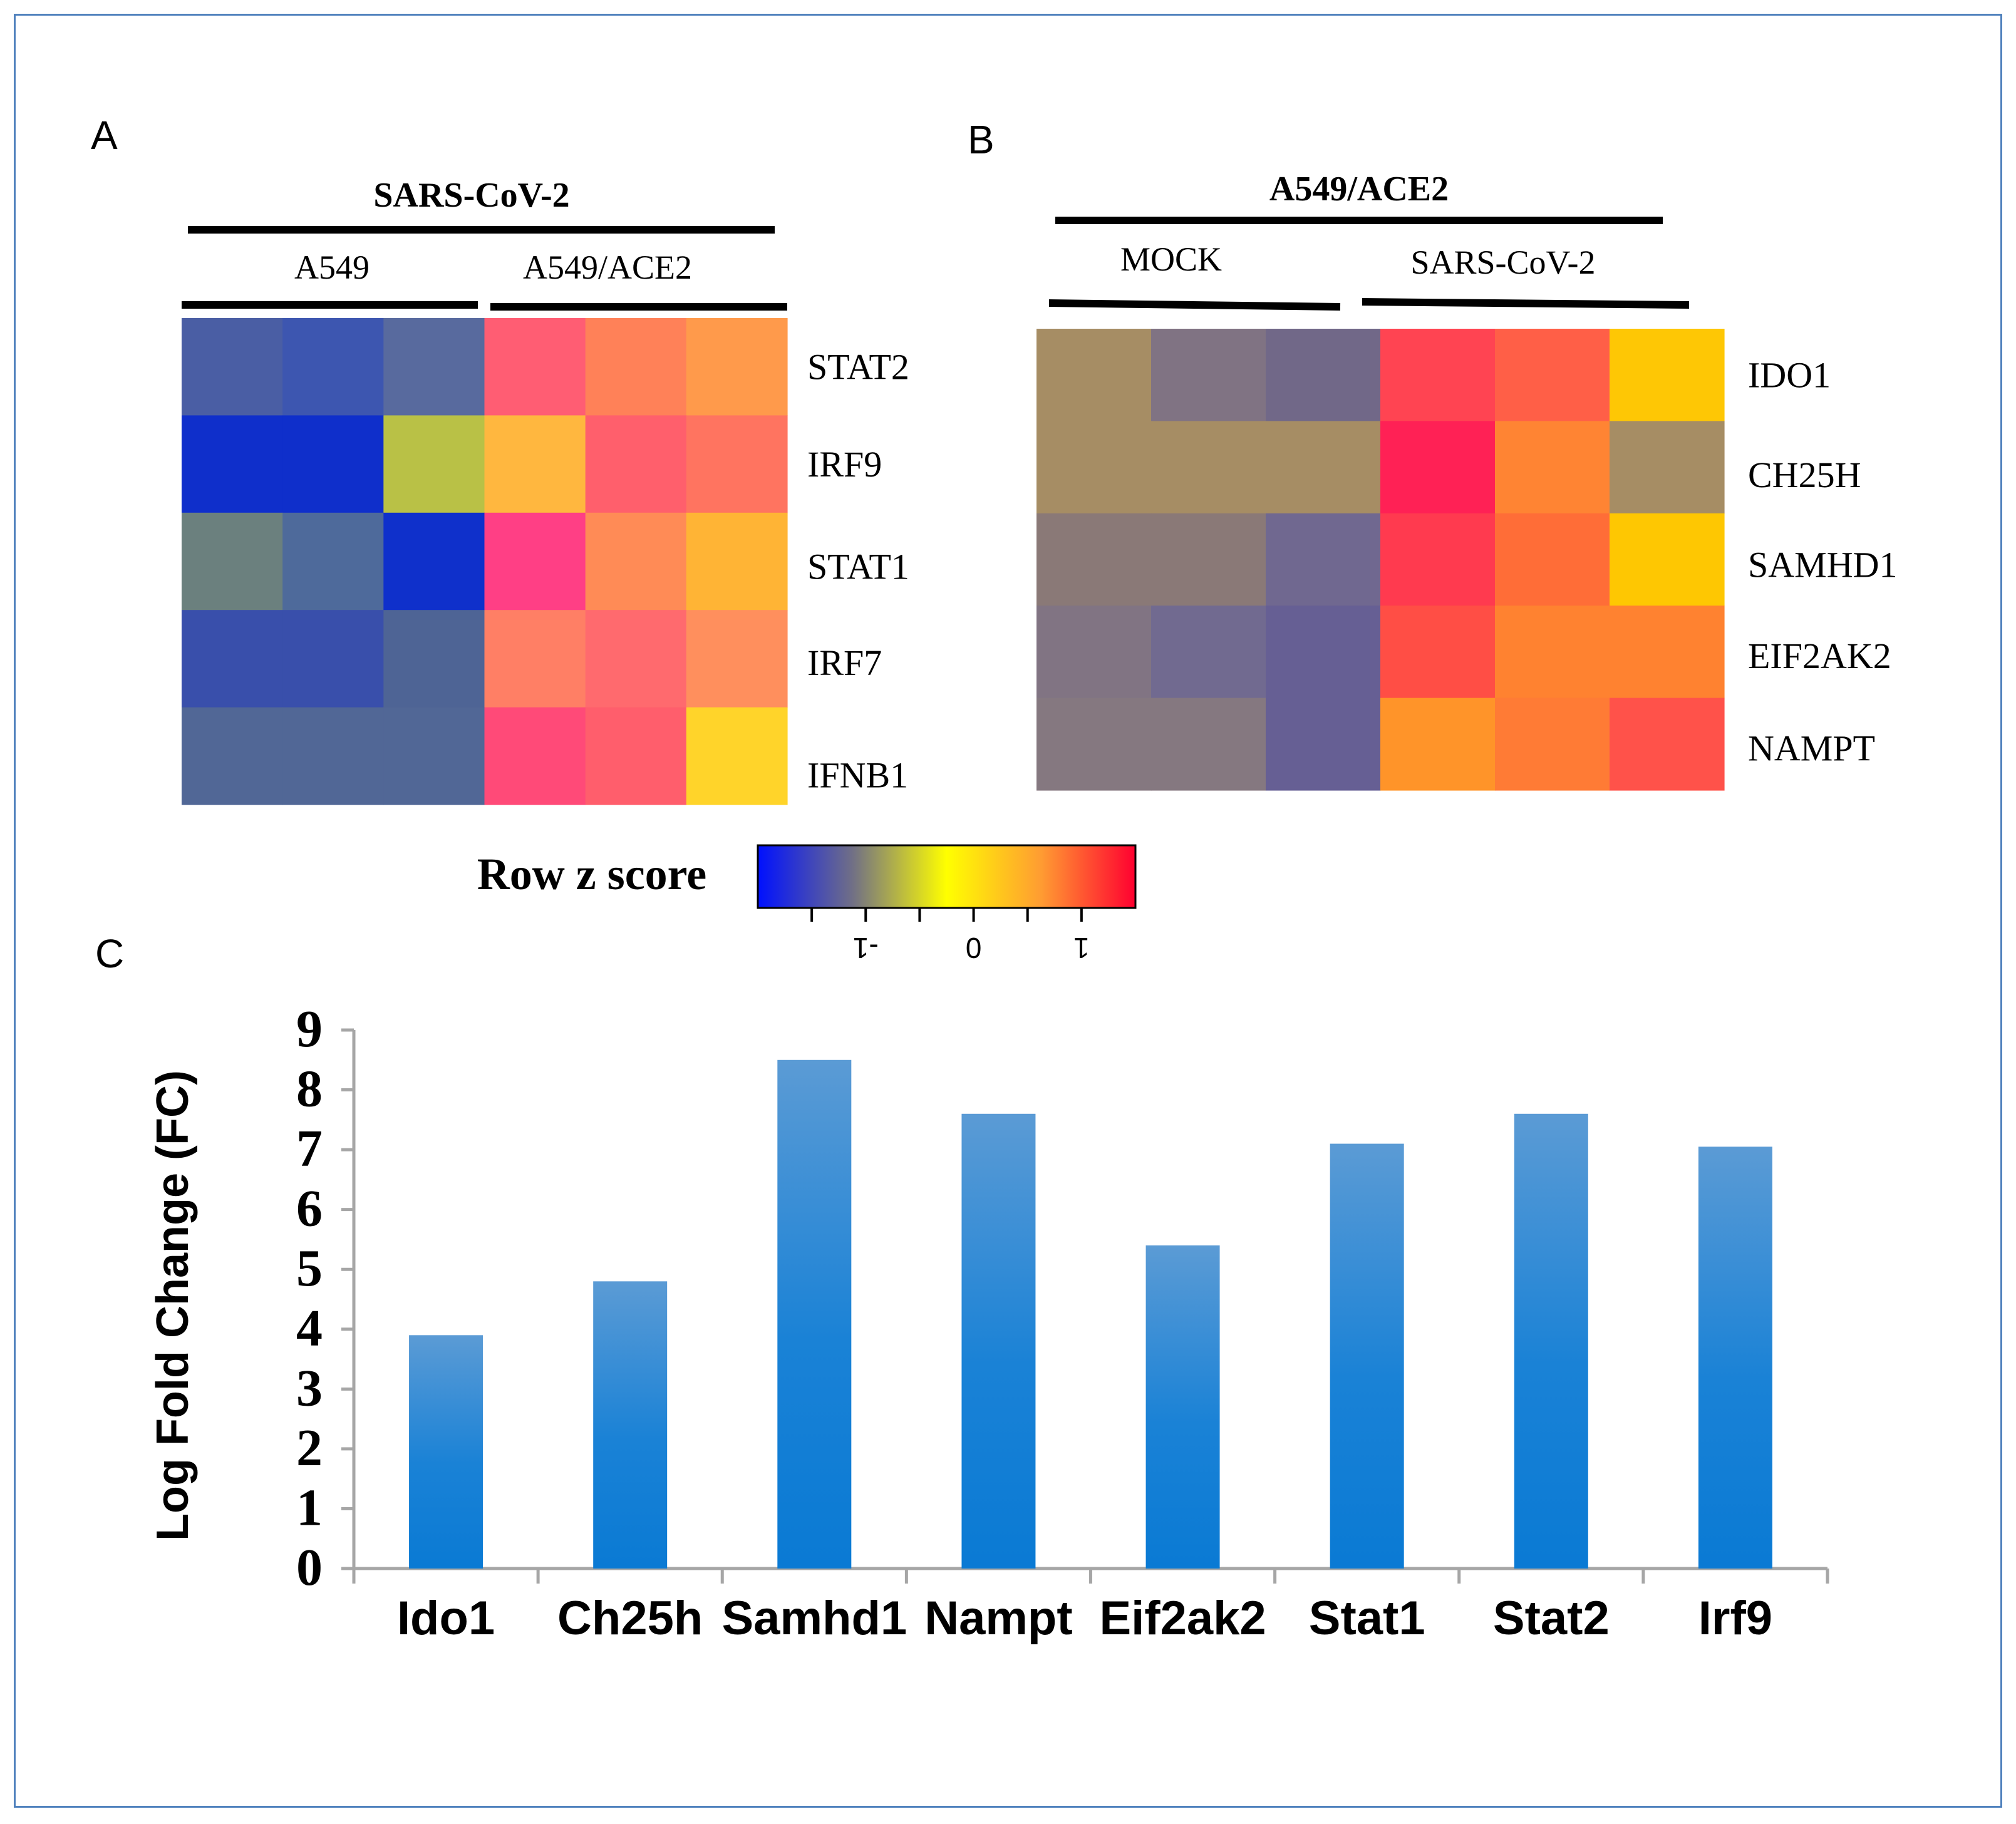 This screenshot has width=2016, height=1824. Describe the element at coordinates (109, 953) in the screenshot. I see `panel-label-c: C` at that location.